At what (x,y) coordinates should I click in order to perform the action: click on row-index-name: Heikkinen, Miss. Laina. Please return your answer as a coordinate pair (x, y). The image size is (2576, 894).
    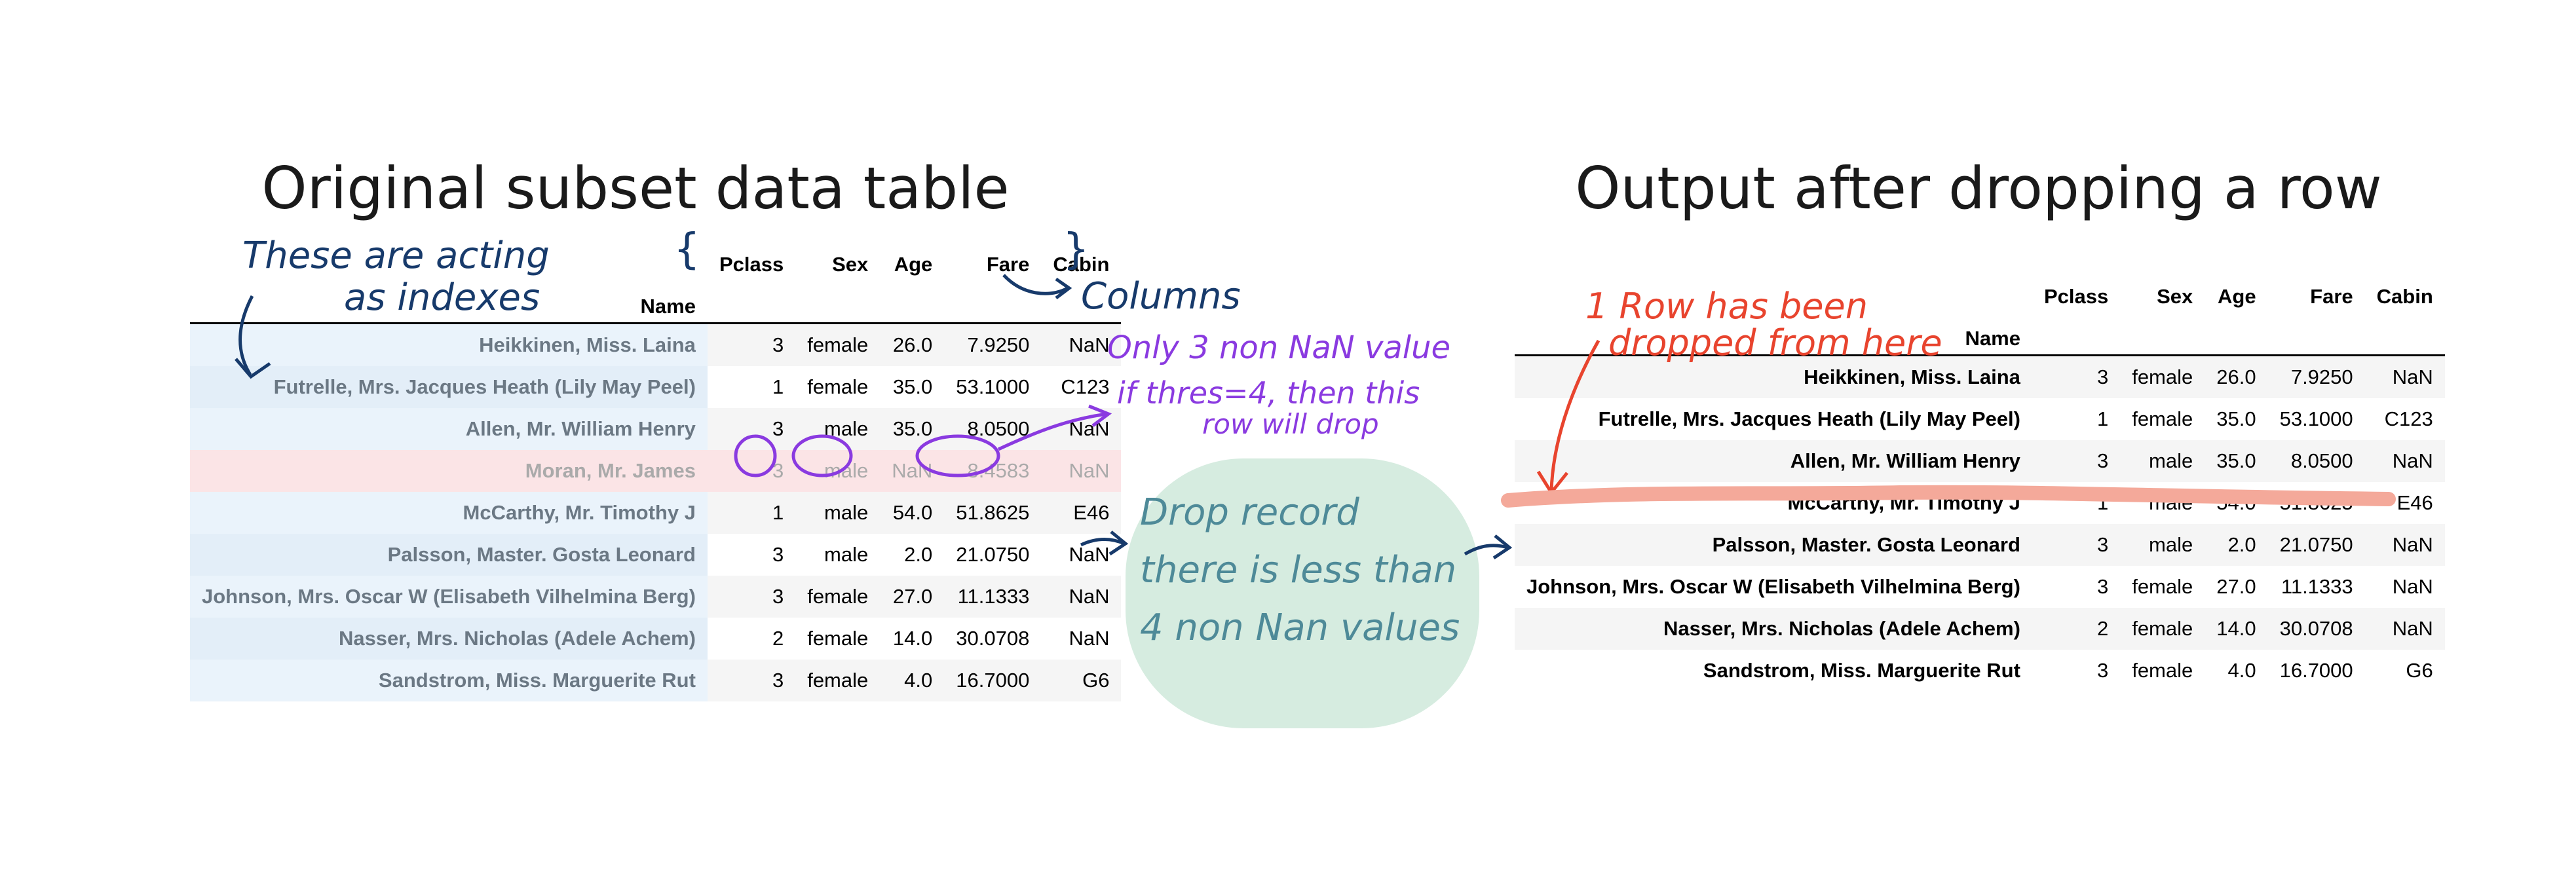
    Looking at the image, I should click on (449, 344).